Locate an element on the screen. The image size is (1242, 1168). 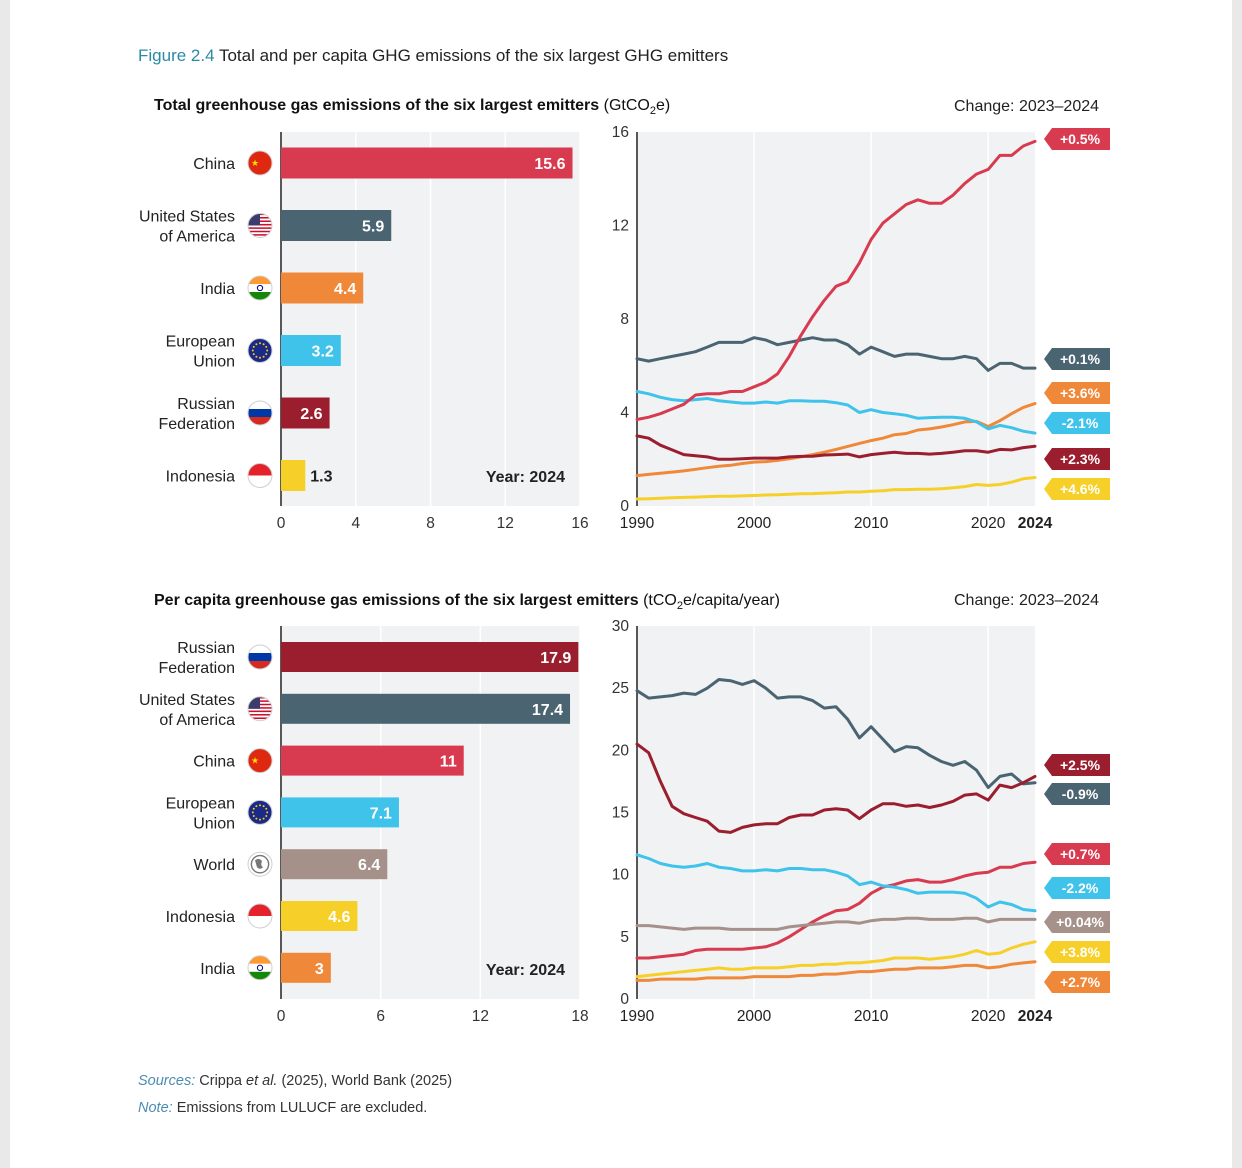
percapita-line-xtick-label: 2010 is located at coordinates (871, 1016).